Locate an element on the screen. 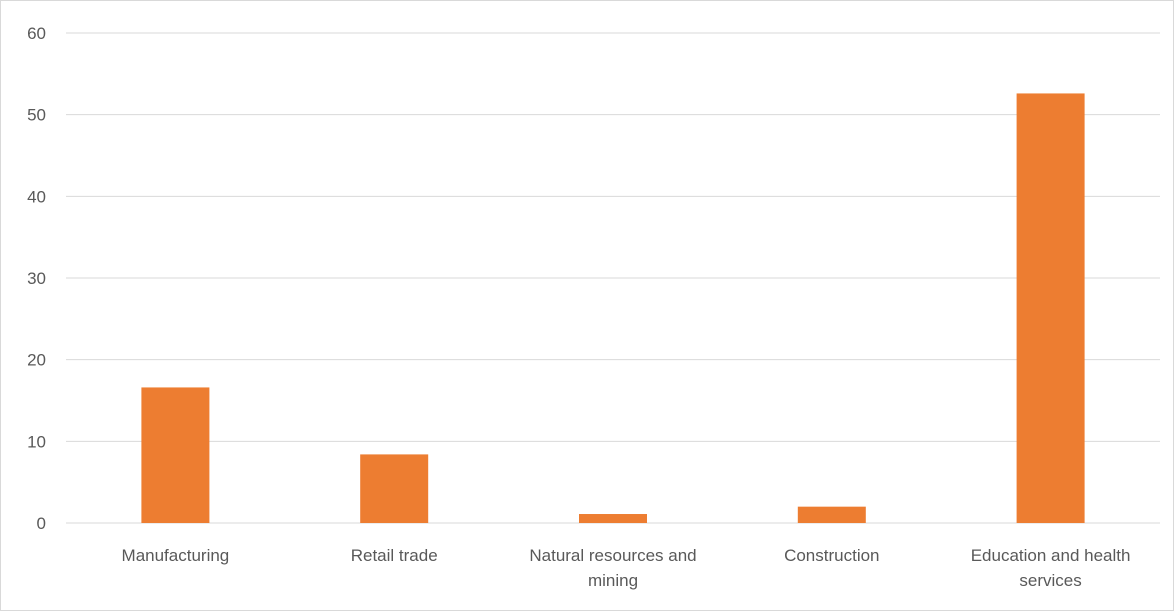 The image size is (1174, 611). y-tick-label: 60 is located at coordinates (36, 33).